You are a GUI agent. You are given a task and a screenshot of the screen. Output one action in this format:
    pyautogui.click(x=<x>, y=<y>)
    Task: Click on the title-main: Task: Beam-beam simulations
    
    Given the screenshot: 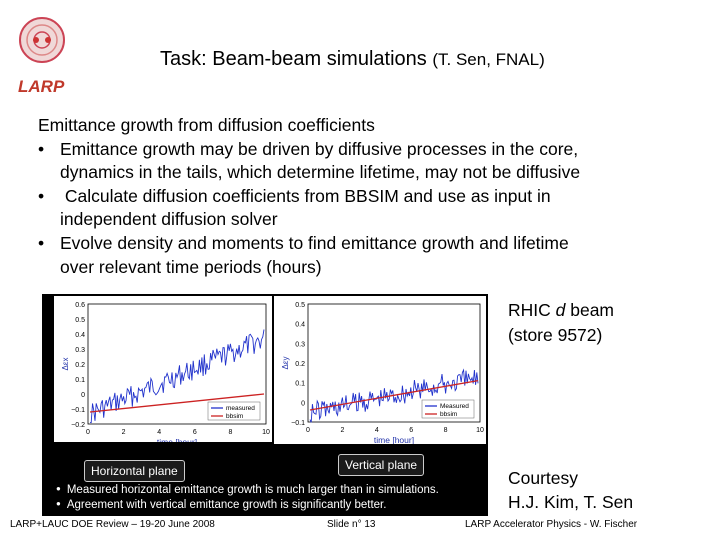 What is the action you would take?
    pyautogui.click(x=293, y=59)
    